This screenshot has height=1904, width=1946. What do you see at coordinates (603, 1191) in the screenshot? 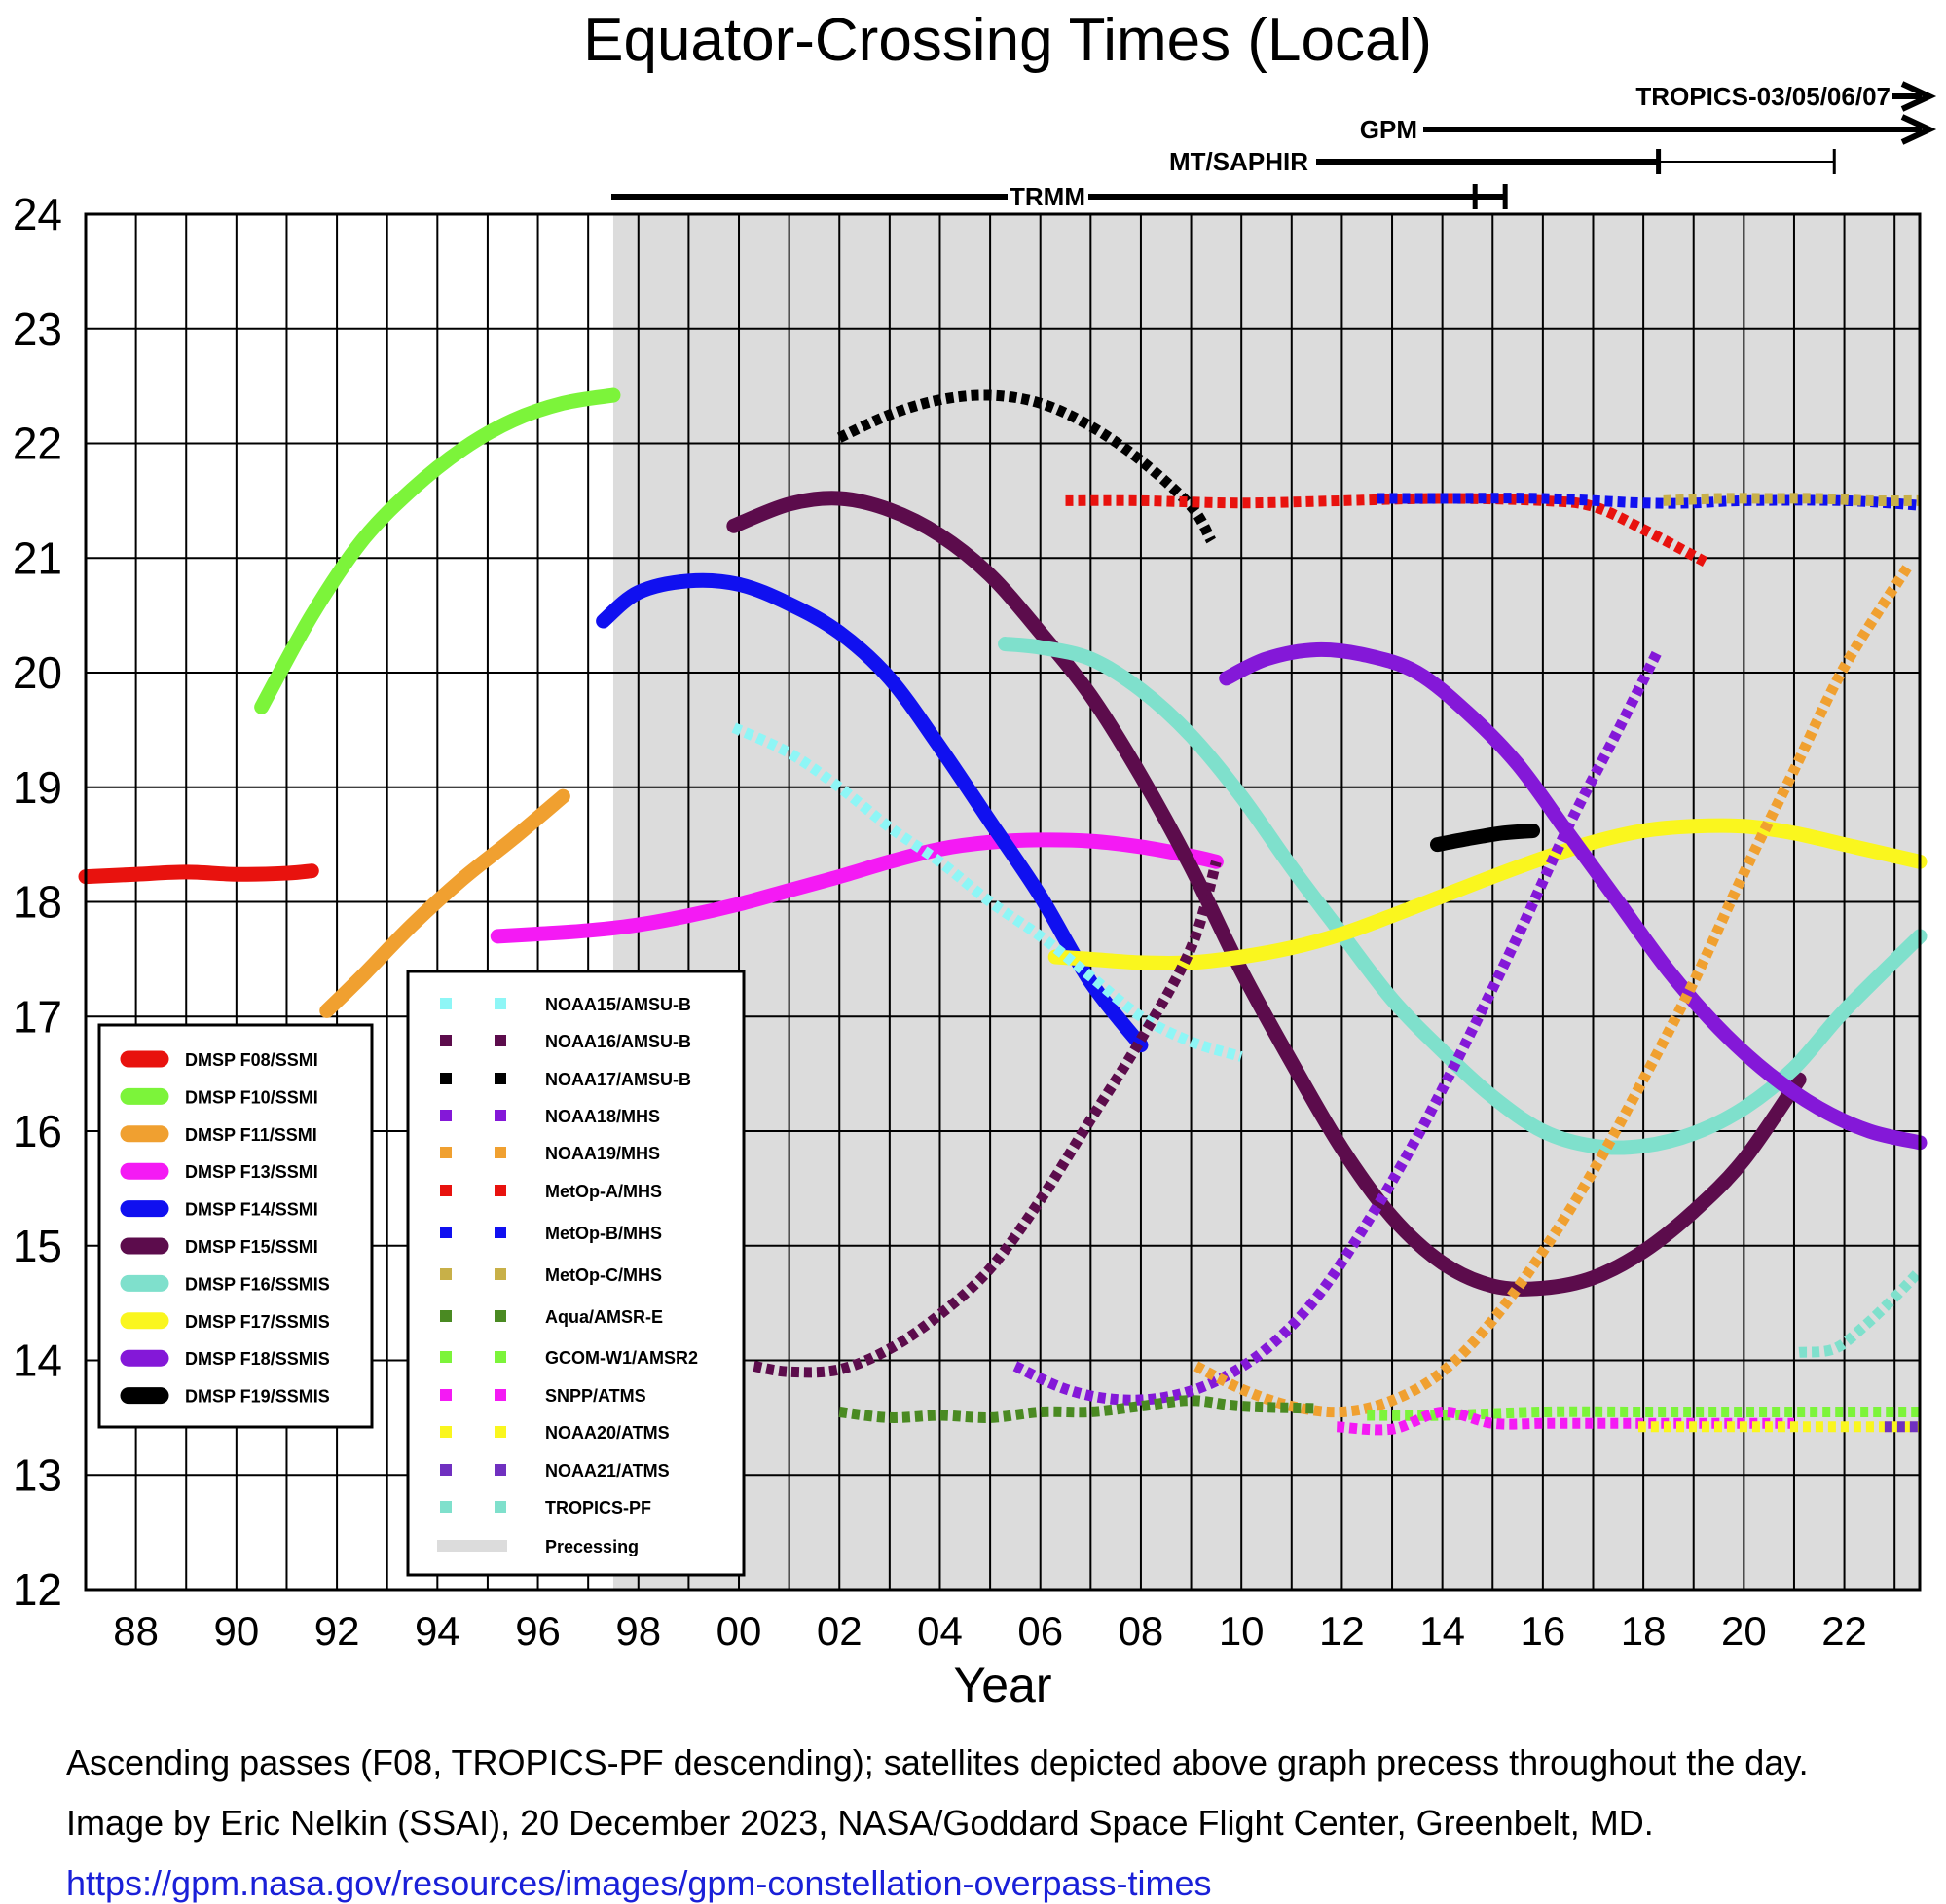
I see `legend-entry: MetOp-A/MHS` at bounding box center [603, 1191].